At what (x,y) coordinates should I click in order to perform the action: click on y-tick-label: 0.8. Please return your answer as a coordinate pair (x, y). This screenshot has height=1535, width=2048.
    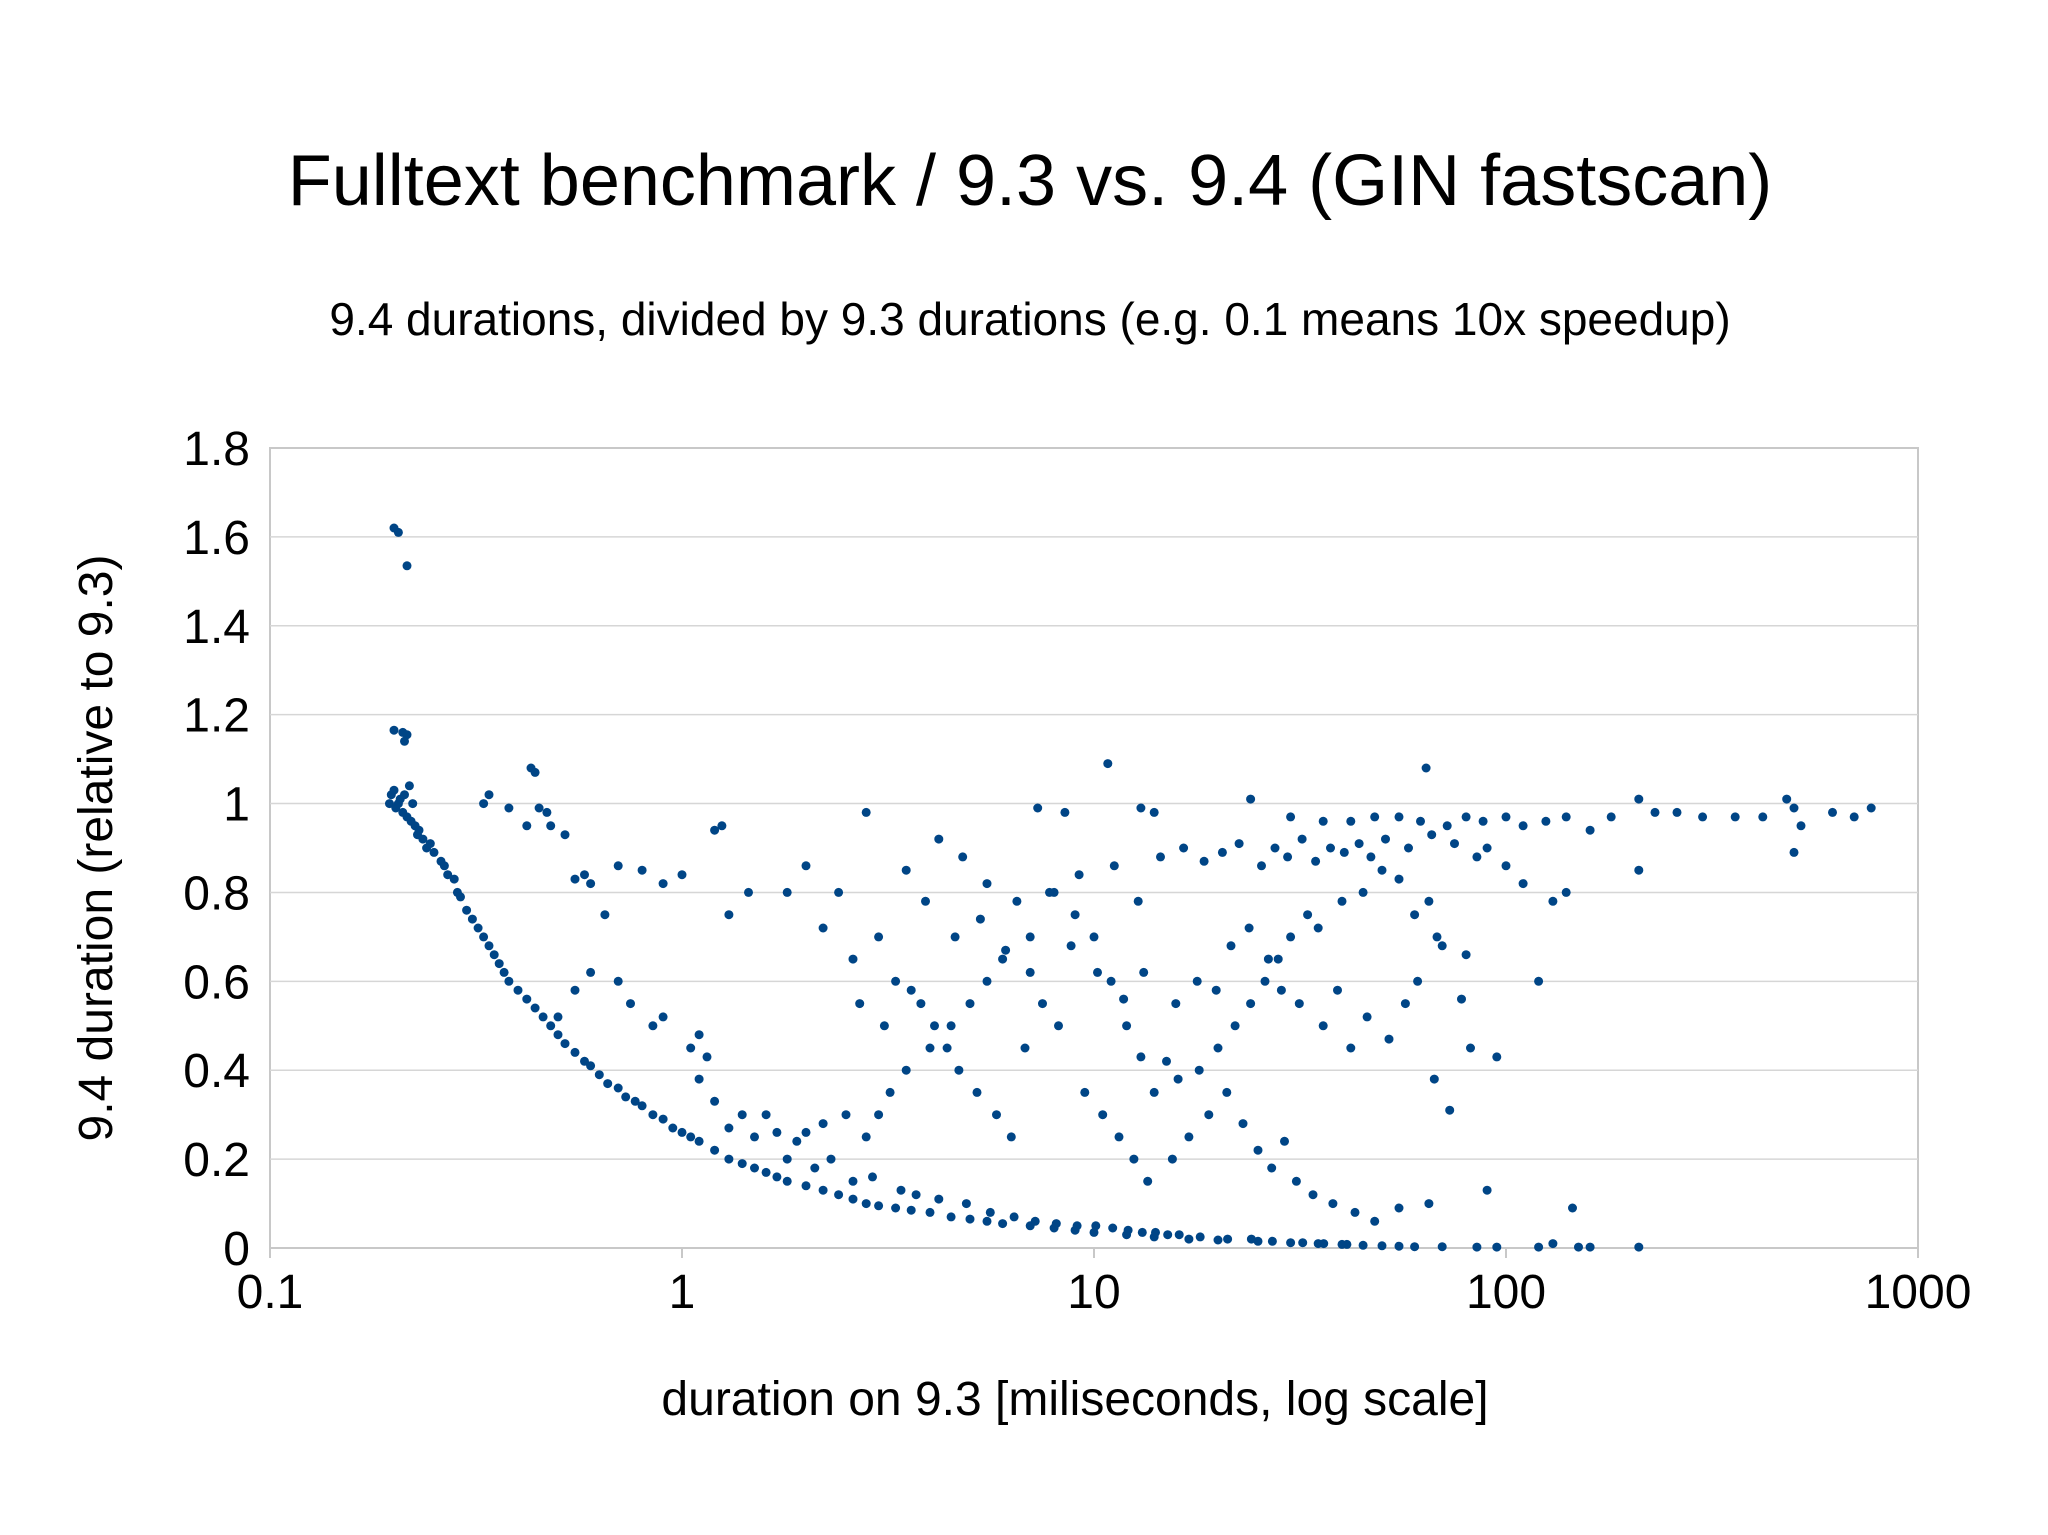
    Looking at the image, I should click on (216, 893).